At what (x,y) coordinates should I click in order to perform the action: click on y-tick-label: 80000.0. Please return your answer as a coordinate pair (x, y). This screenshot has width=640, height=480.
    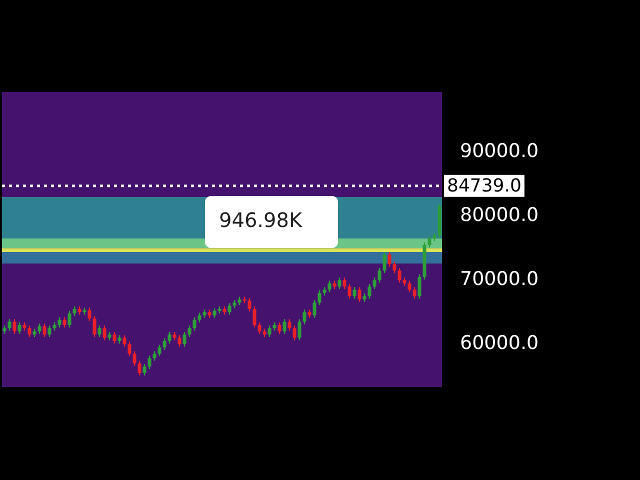
    Looking at the image, I should click on (499, 215).